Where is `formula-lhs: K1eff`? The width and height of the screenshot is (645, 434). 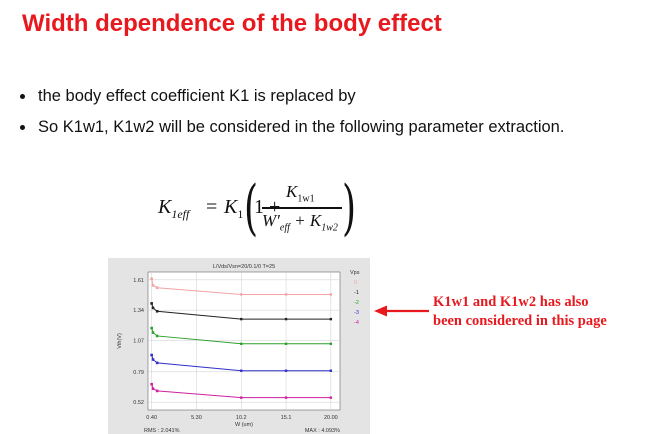 formula-lhs: K1eff is located at coordinates (174, 208).